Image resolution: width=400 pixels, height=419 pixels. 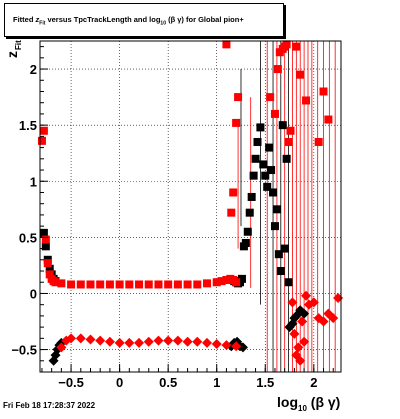 What do you see at coordinates (12, 54) in the screenshot?
I see `y-axis-label-main: z` at bounding box center [12, 54].